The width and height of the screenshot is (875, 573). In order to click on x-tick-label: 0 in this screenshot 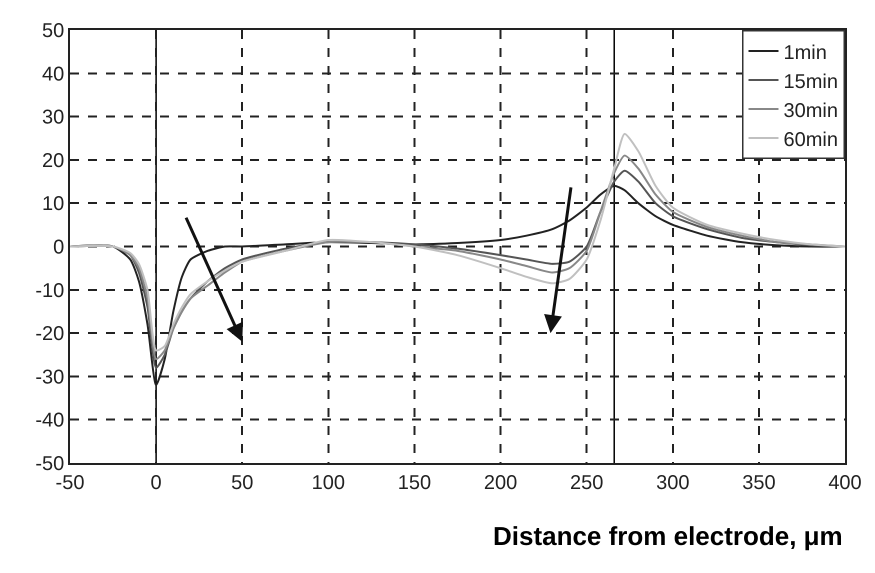, I will do `click(156, 483)`.